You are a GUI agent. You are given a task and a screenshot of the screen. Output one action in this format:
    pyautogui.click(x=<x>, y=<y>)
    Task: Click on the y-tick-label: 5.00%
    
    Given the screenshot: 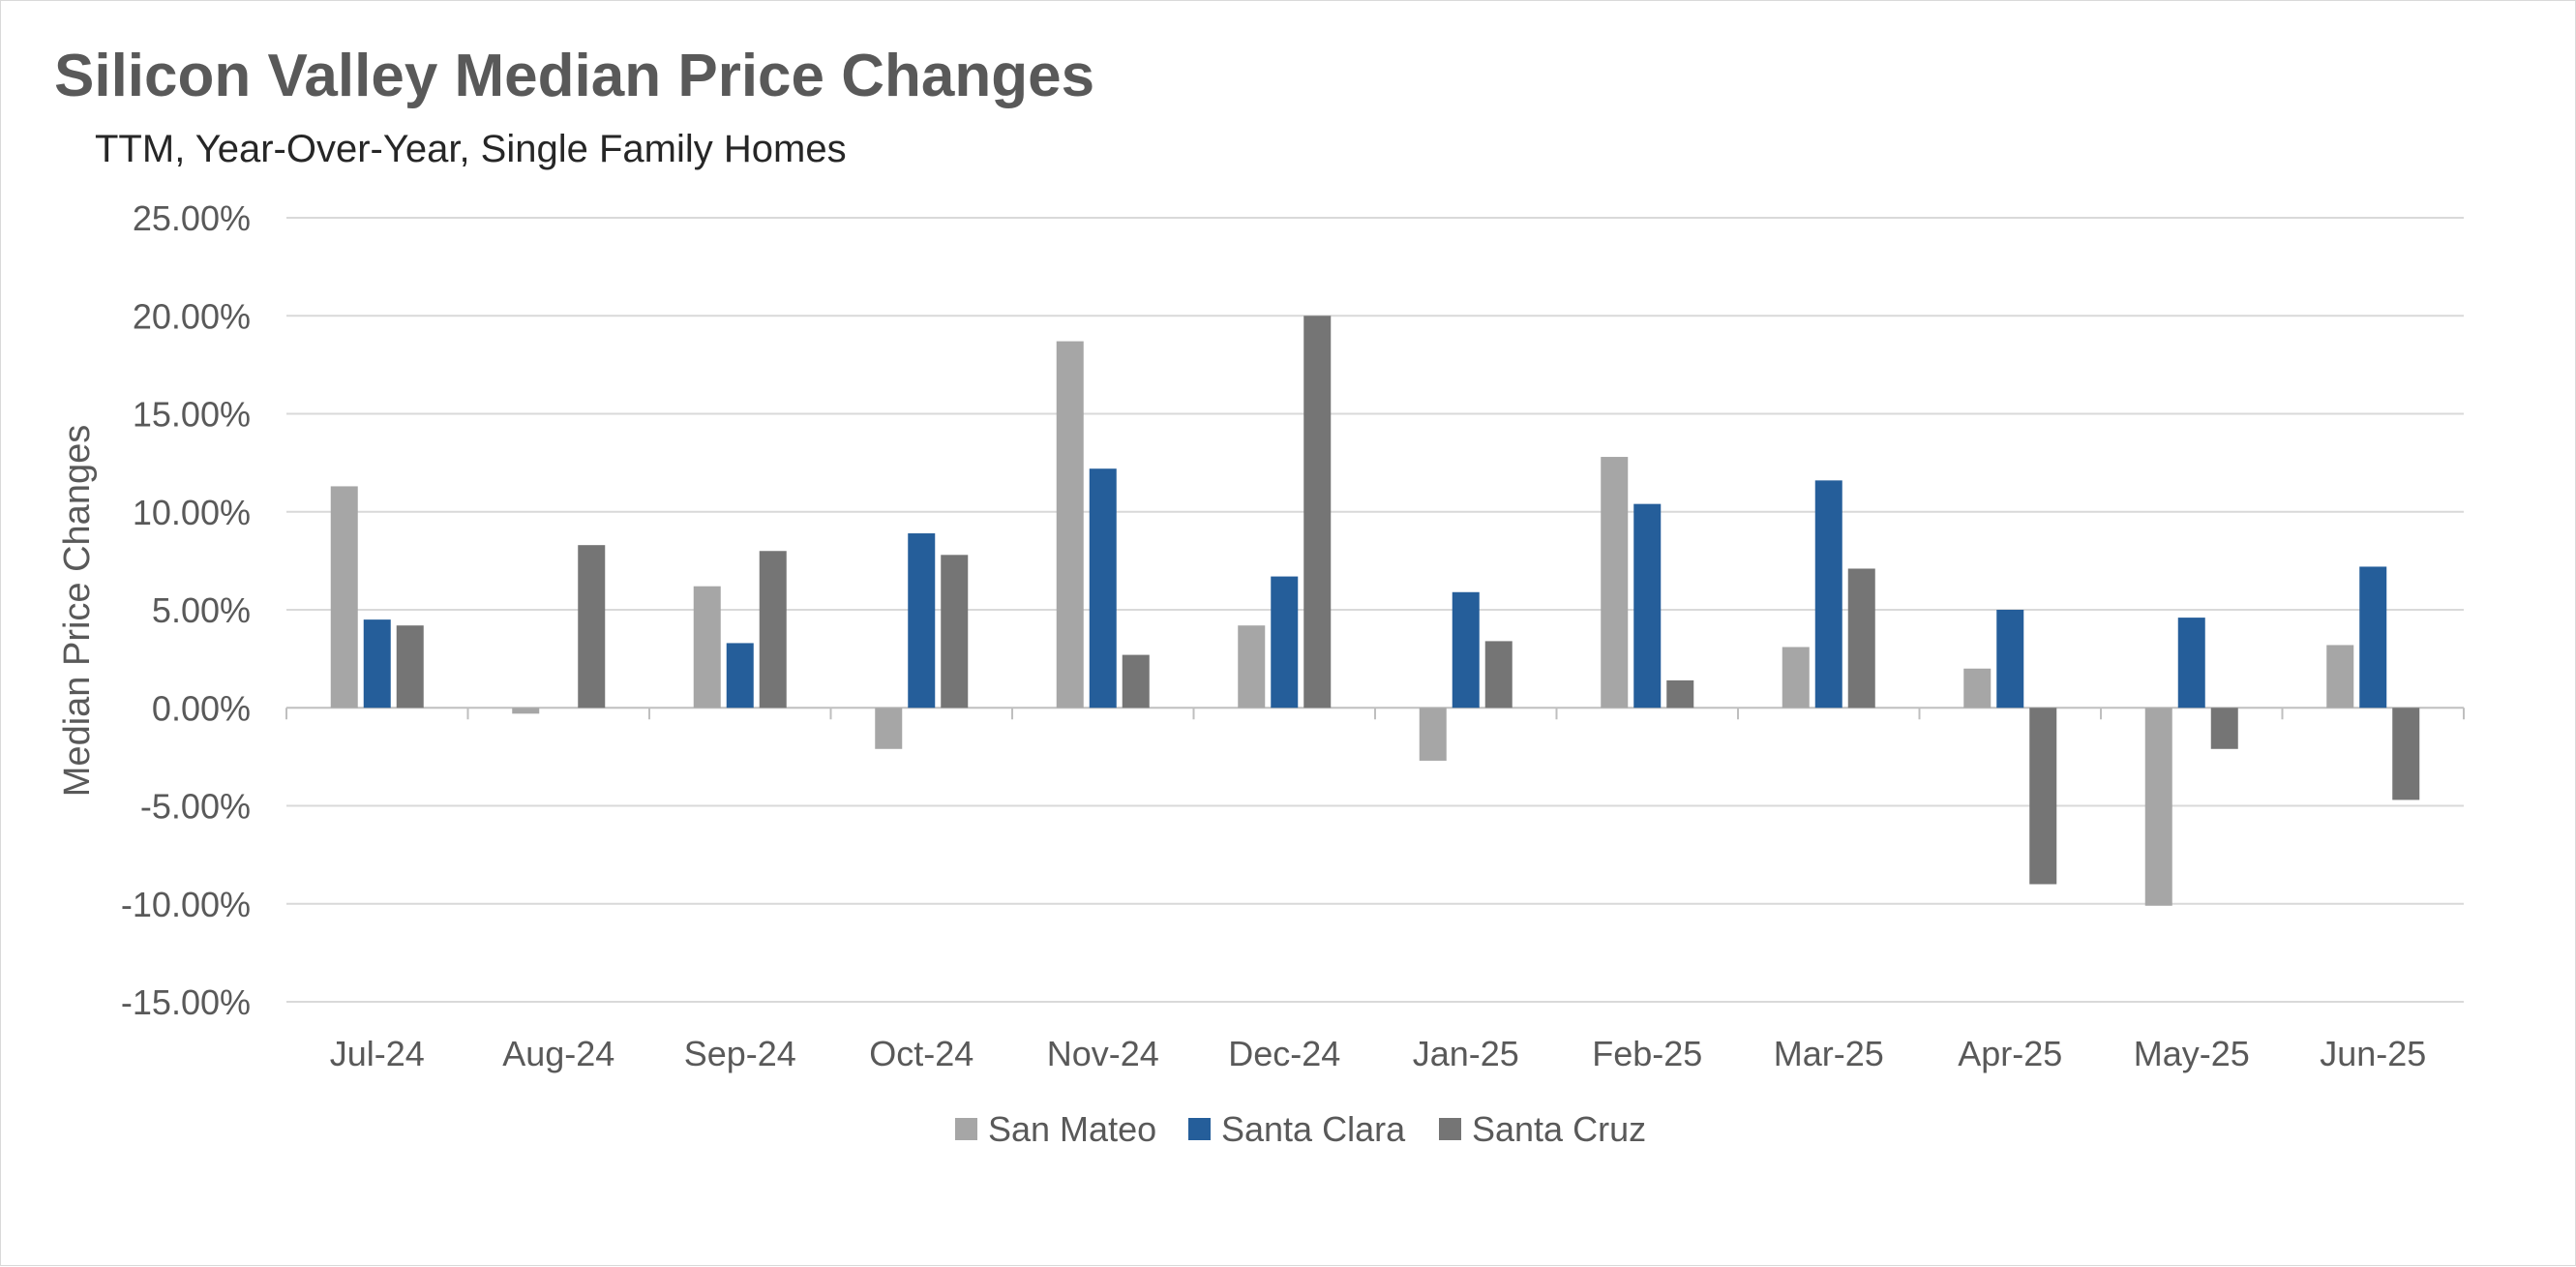 What is the action you would take?
    pyautogui.click(x=201, y=610)
    